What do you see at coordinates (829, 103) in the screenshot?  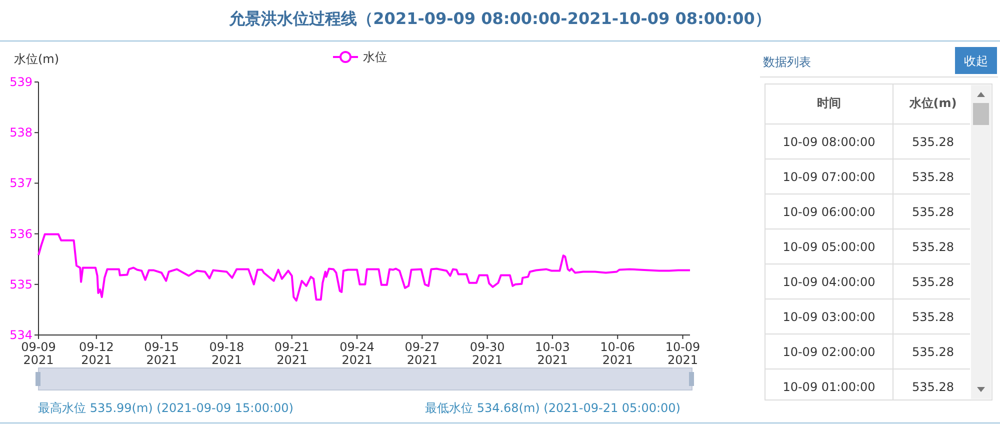 I see `text: 时间` at bounding box center [829, 103].